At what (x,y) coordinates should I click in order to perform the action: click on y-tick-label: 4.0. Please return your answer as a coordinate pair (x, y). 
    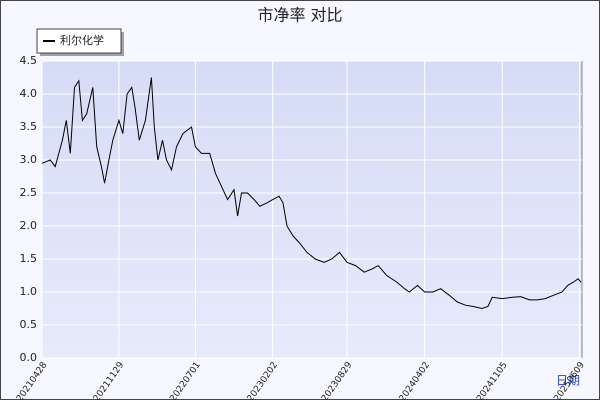
    Looking at the image, I should click on (29, 93).